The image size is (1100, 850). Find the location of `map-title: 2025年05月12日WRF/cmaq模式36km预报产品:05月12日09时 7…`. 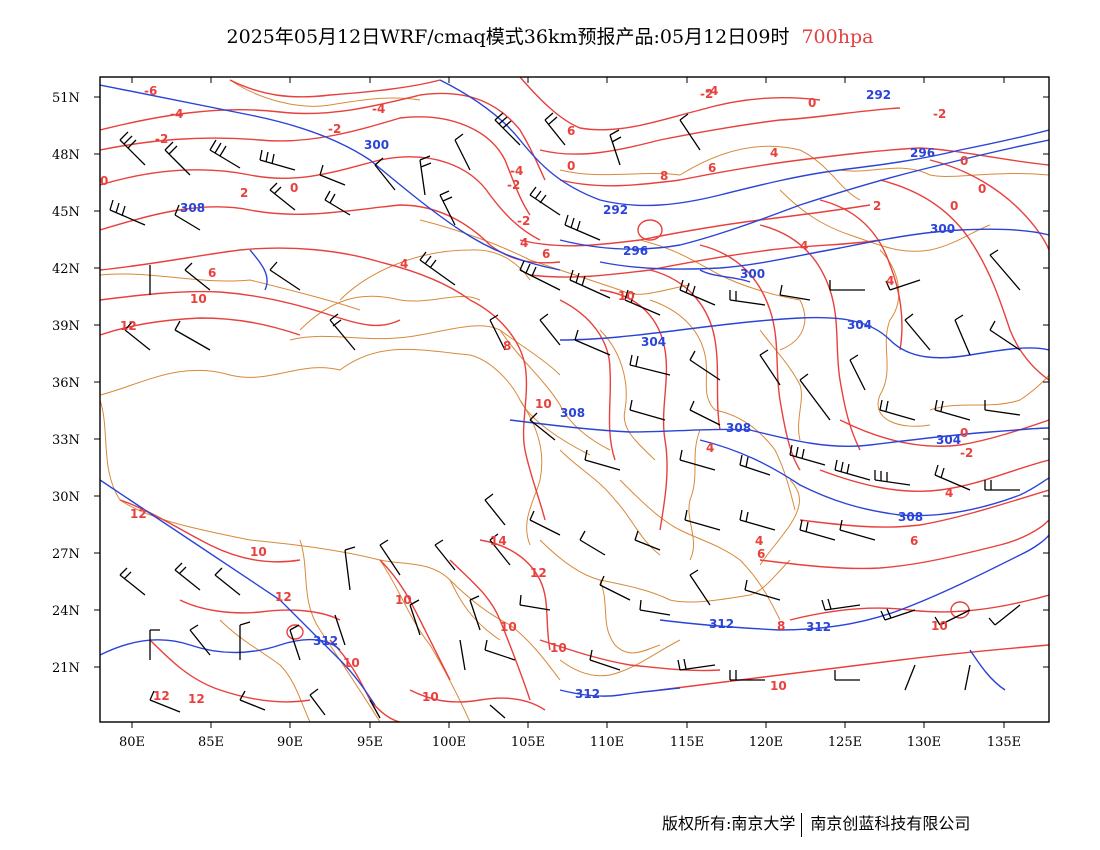

map-title: 2025年05月12日WRF/cmaq模式36km预报产品:05月12日09时 7… is located at coordinates (550, 35).